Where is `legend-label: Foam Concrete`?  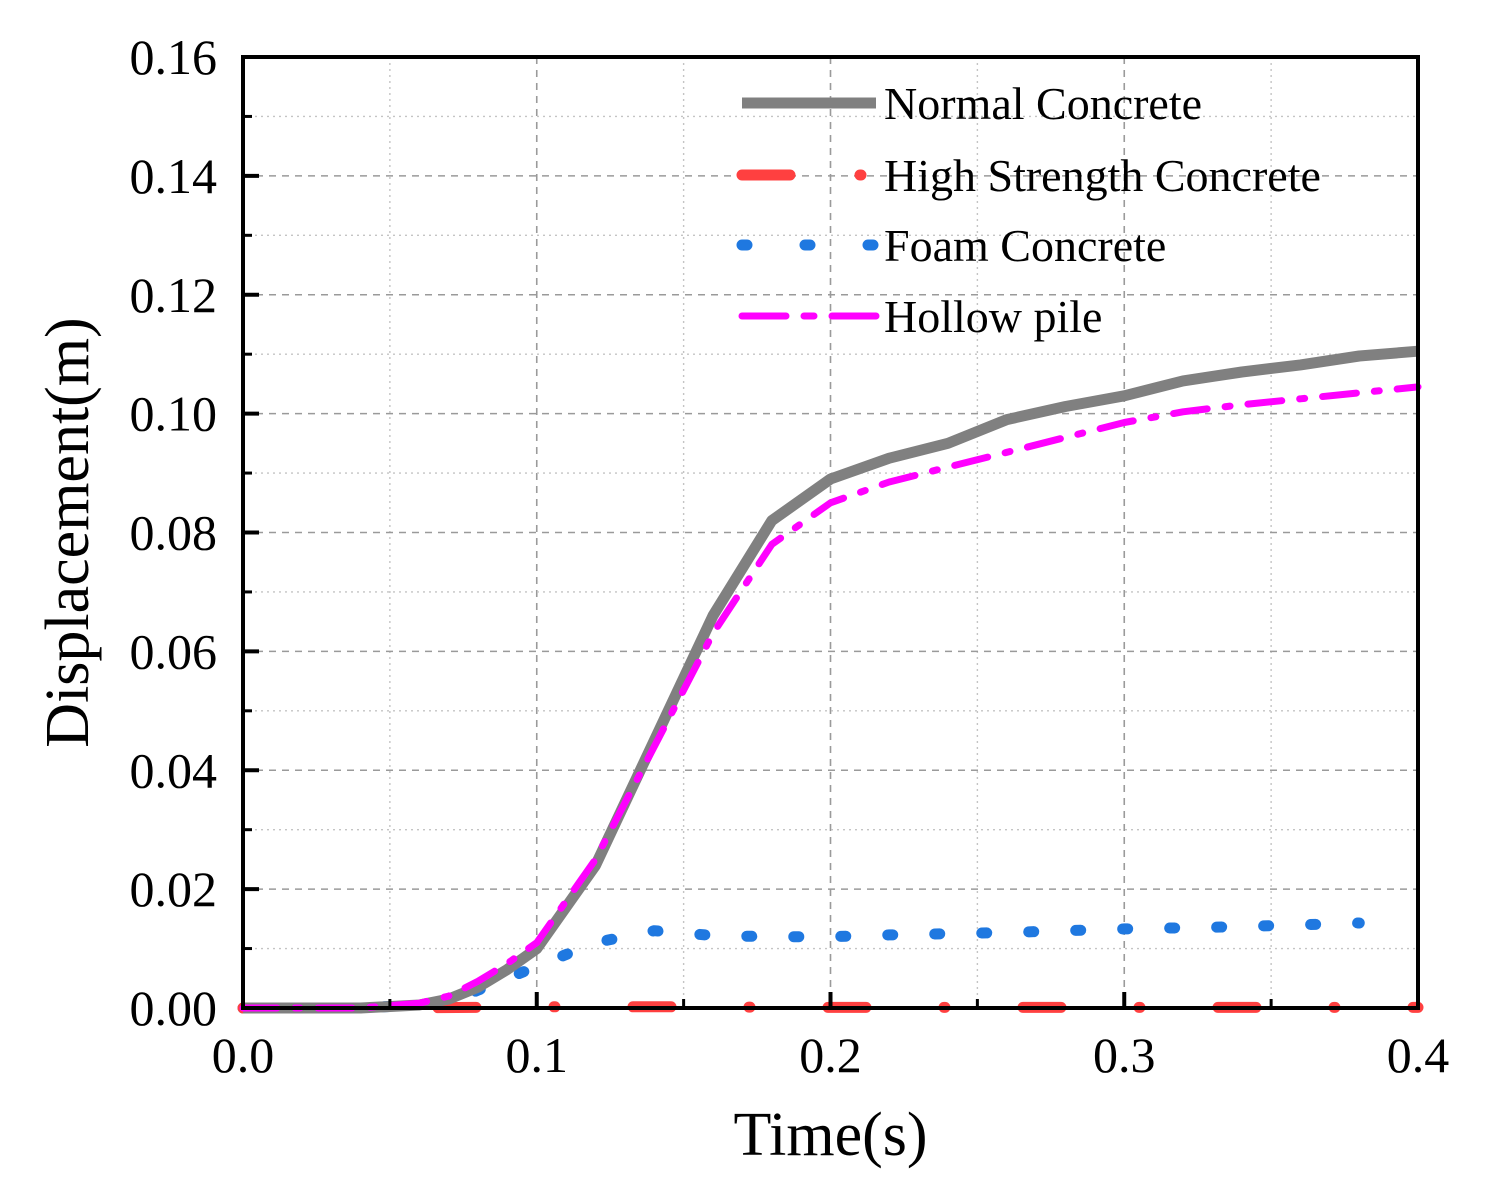
legend-label: Foam Concrete is located at coordinates (1025, 245).